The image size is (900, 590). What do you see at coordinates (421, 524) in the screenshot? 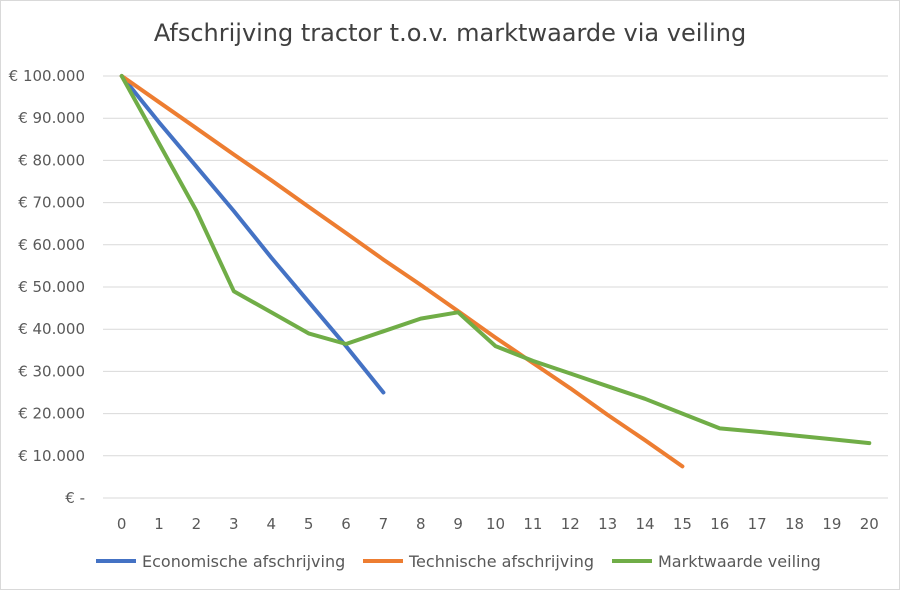
I see `x-tick-label: 8` at bounding box center [421, 524].